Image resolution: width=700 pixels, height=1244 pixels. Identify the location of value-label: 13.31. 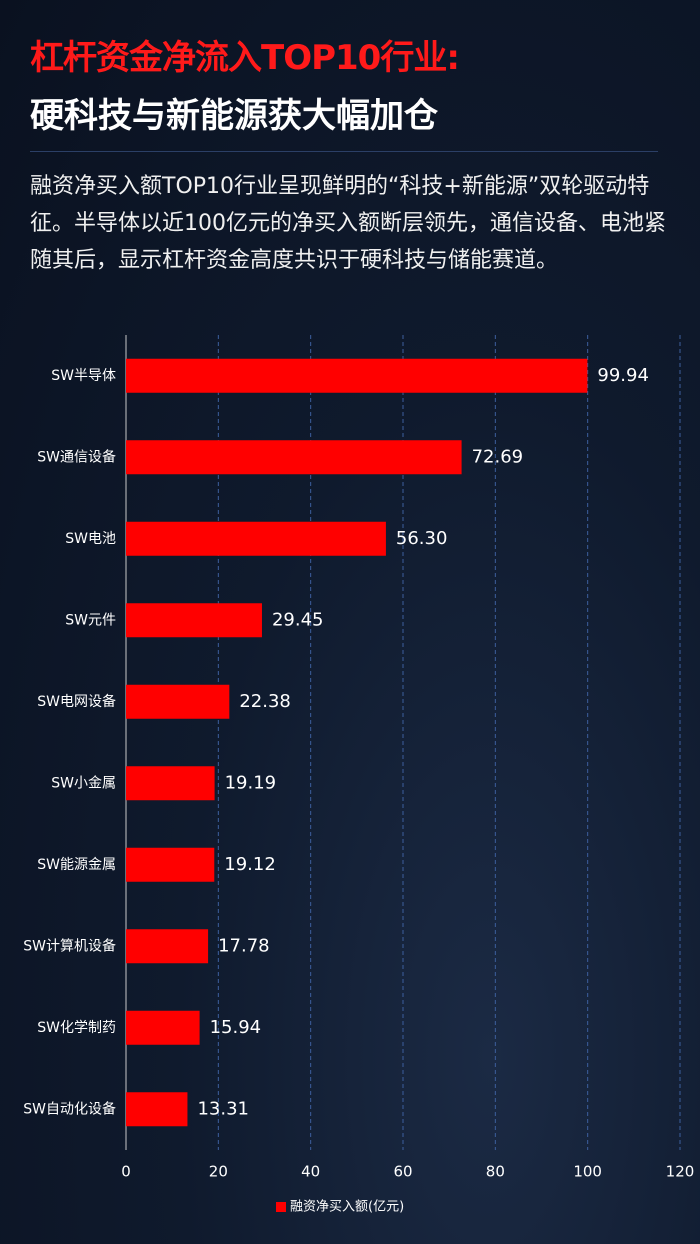
(223, 1108).